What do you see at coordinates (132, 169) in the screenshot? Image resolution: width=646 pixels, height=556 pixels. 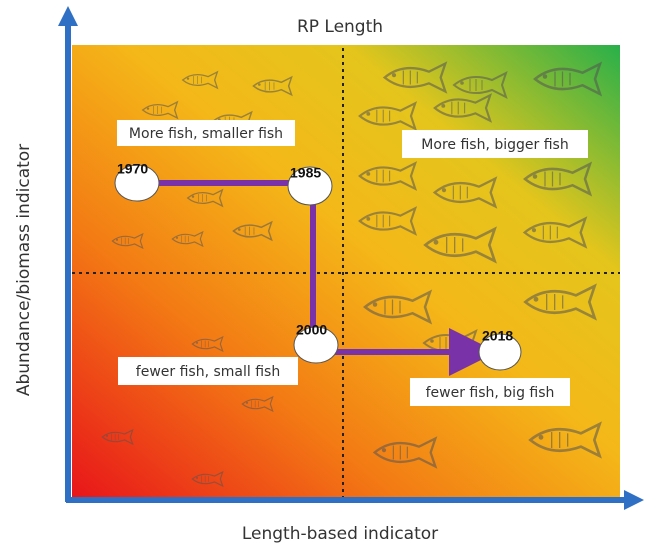 I see `node-label: 1970` at bounding box center [132, 169].